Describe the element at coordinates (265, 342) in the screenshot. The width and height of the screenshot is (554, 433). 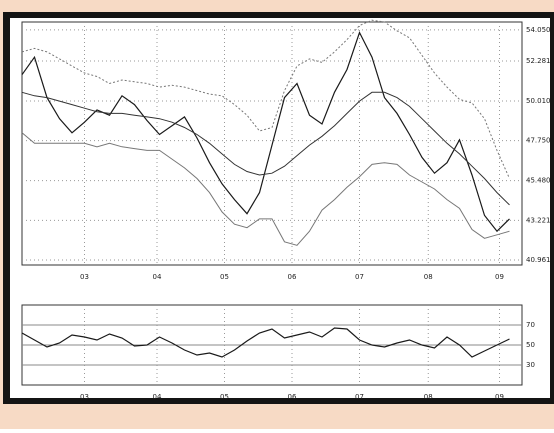
I see `series-line` at that location.